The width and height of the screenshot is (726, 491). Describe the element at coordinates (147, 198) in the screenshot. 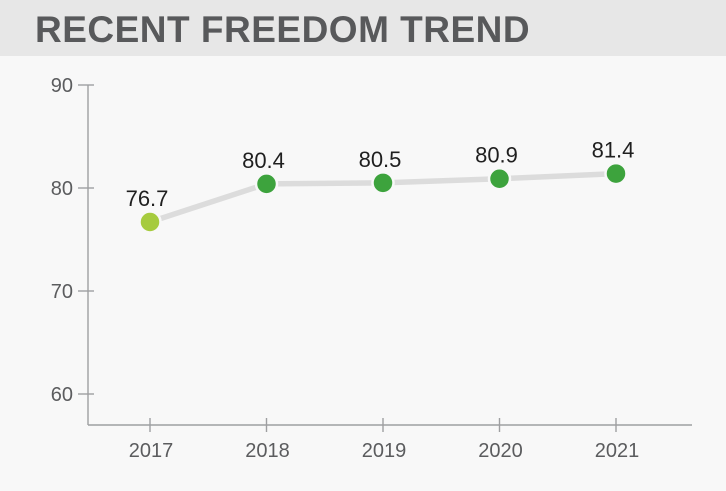

I see `data-label-2017: 76.7` at that location.